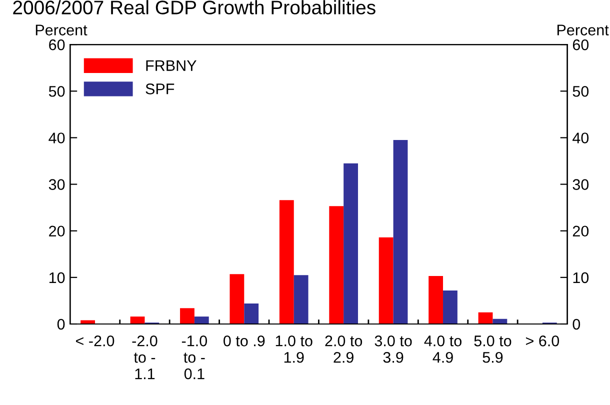 The width and height of the screenshot is (610, 405). What do you see at coordinates (95, 341) in the screenshot?
I see `x-tick-label: < -2.0` at bounding box center [95, 341].